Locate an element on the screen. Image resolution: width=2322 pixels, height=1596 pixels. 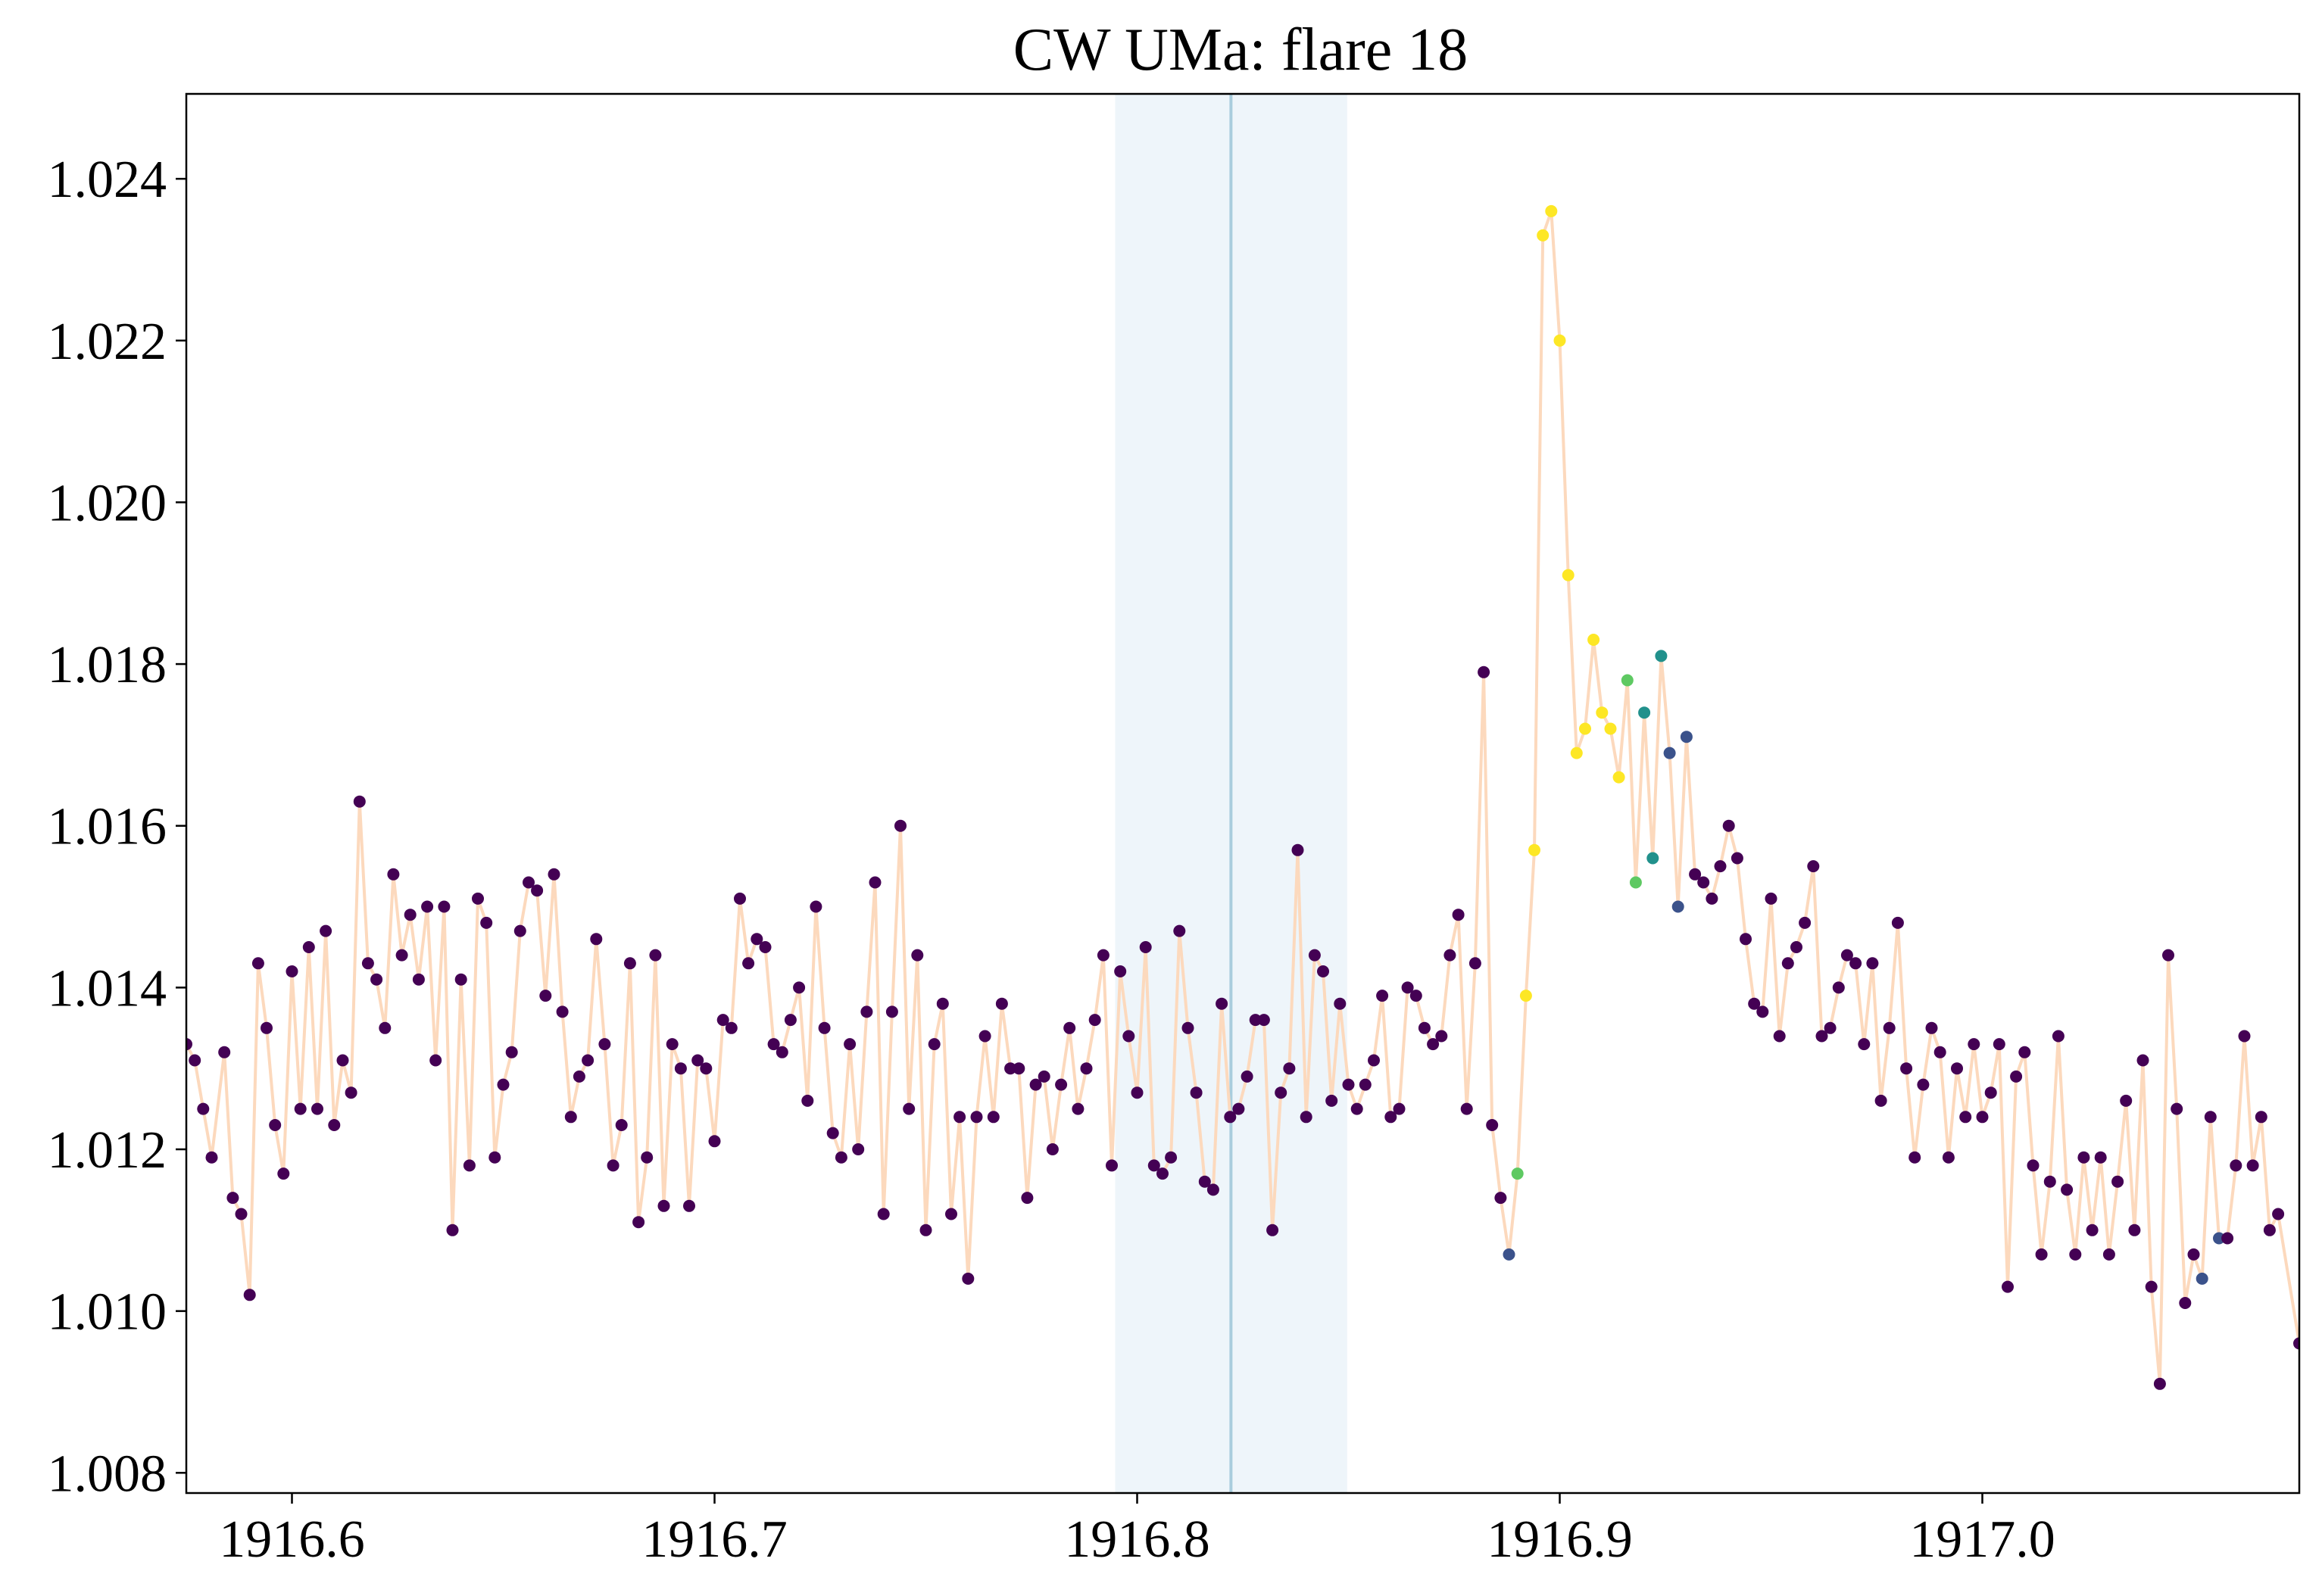
y-tick-label: 1.008 is located at coordinates (107, 1474).